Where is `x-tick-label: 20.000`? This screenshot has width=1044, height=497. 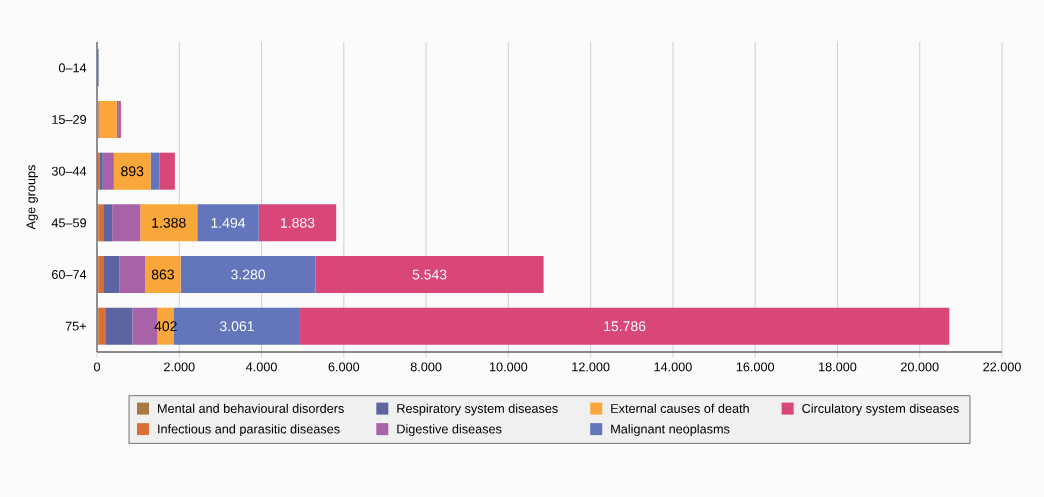
x-tick-label: 20.000 is located at coordinates (919, 367).